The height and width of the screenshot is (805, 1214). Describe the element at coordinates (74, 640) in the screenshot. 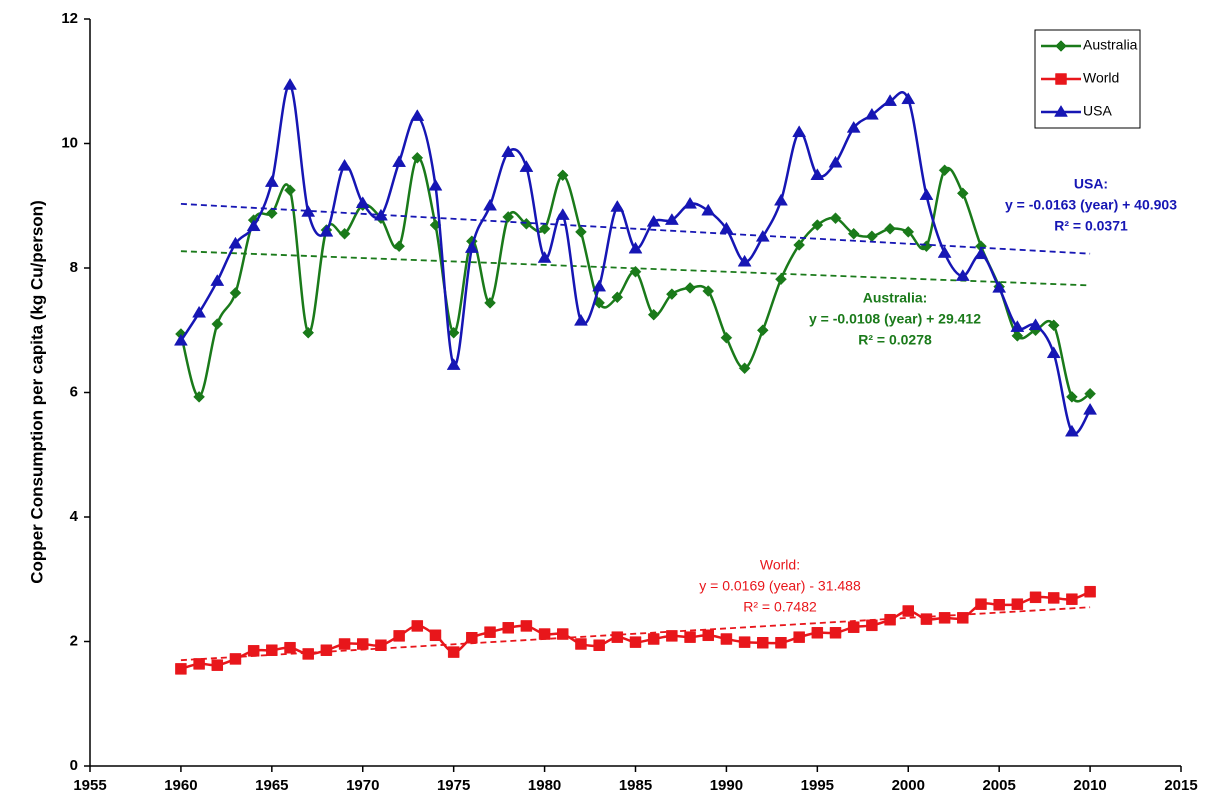

I see `y-tick-label: 2` at that location.